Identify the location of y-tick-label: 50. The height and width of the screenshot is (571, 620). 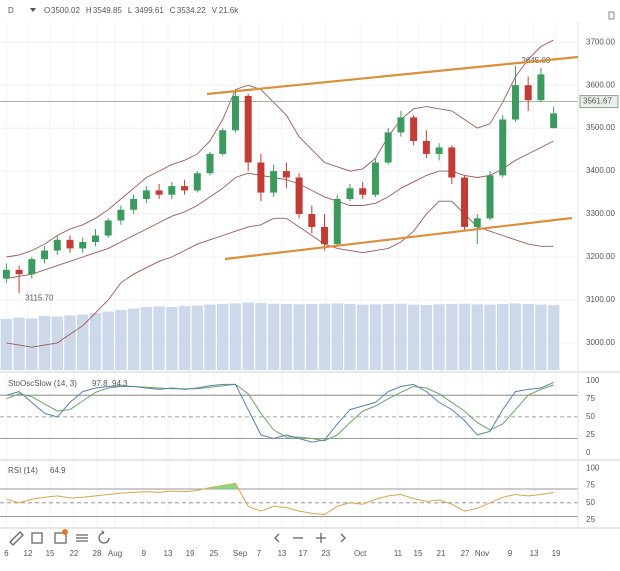
(590, 502).